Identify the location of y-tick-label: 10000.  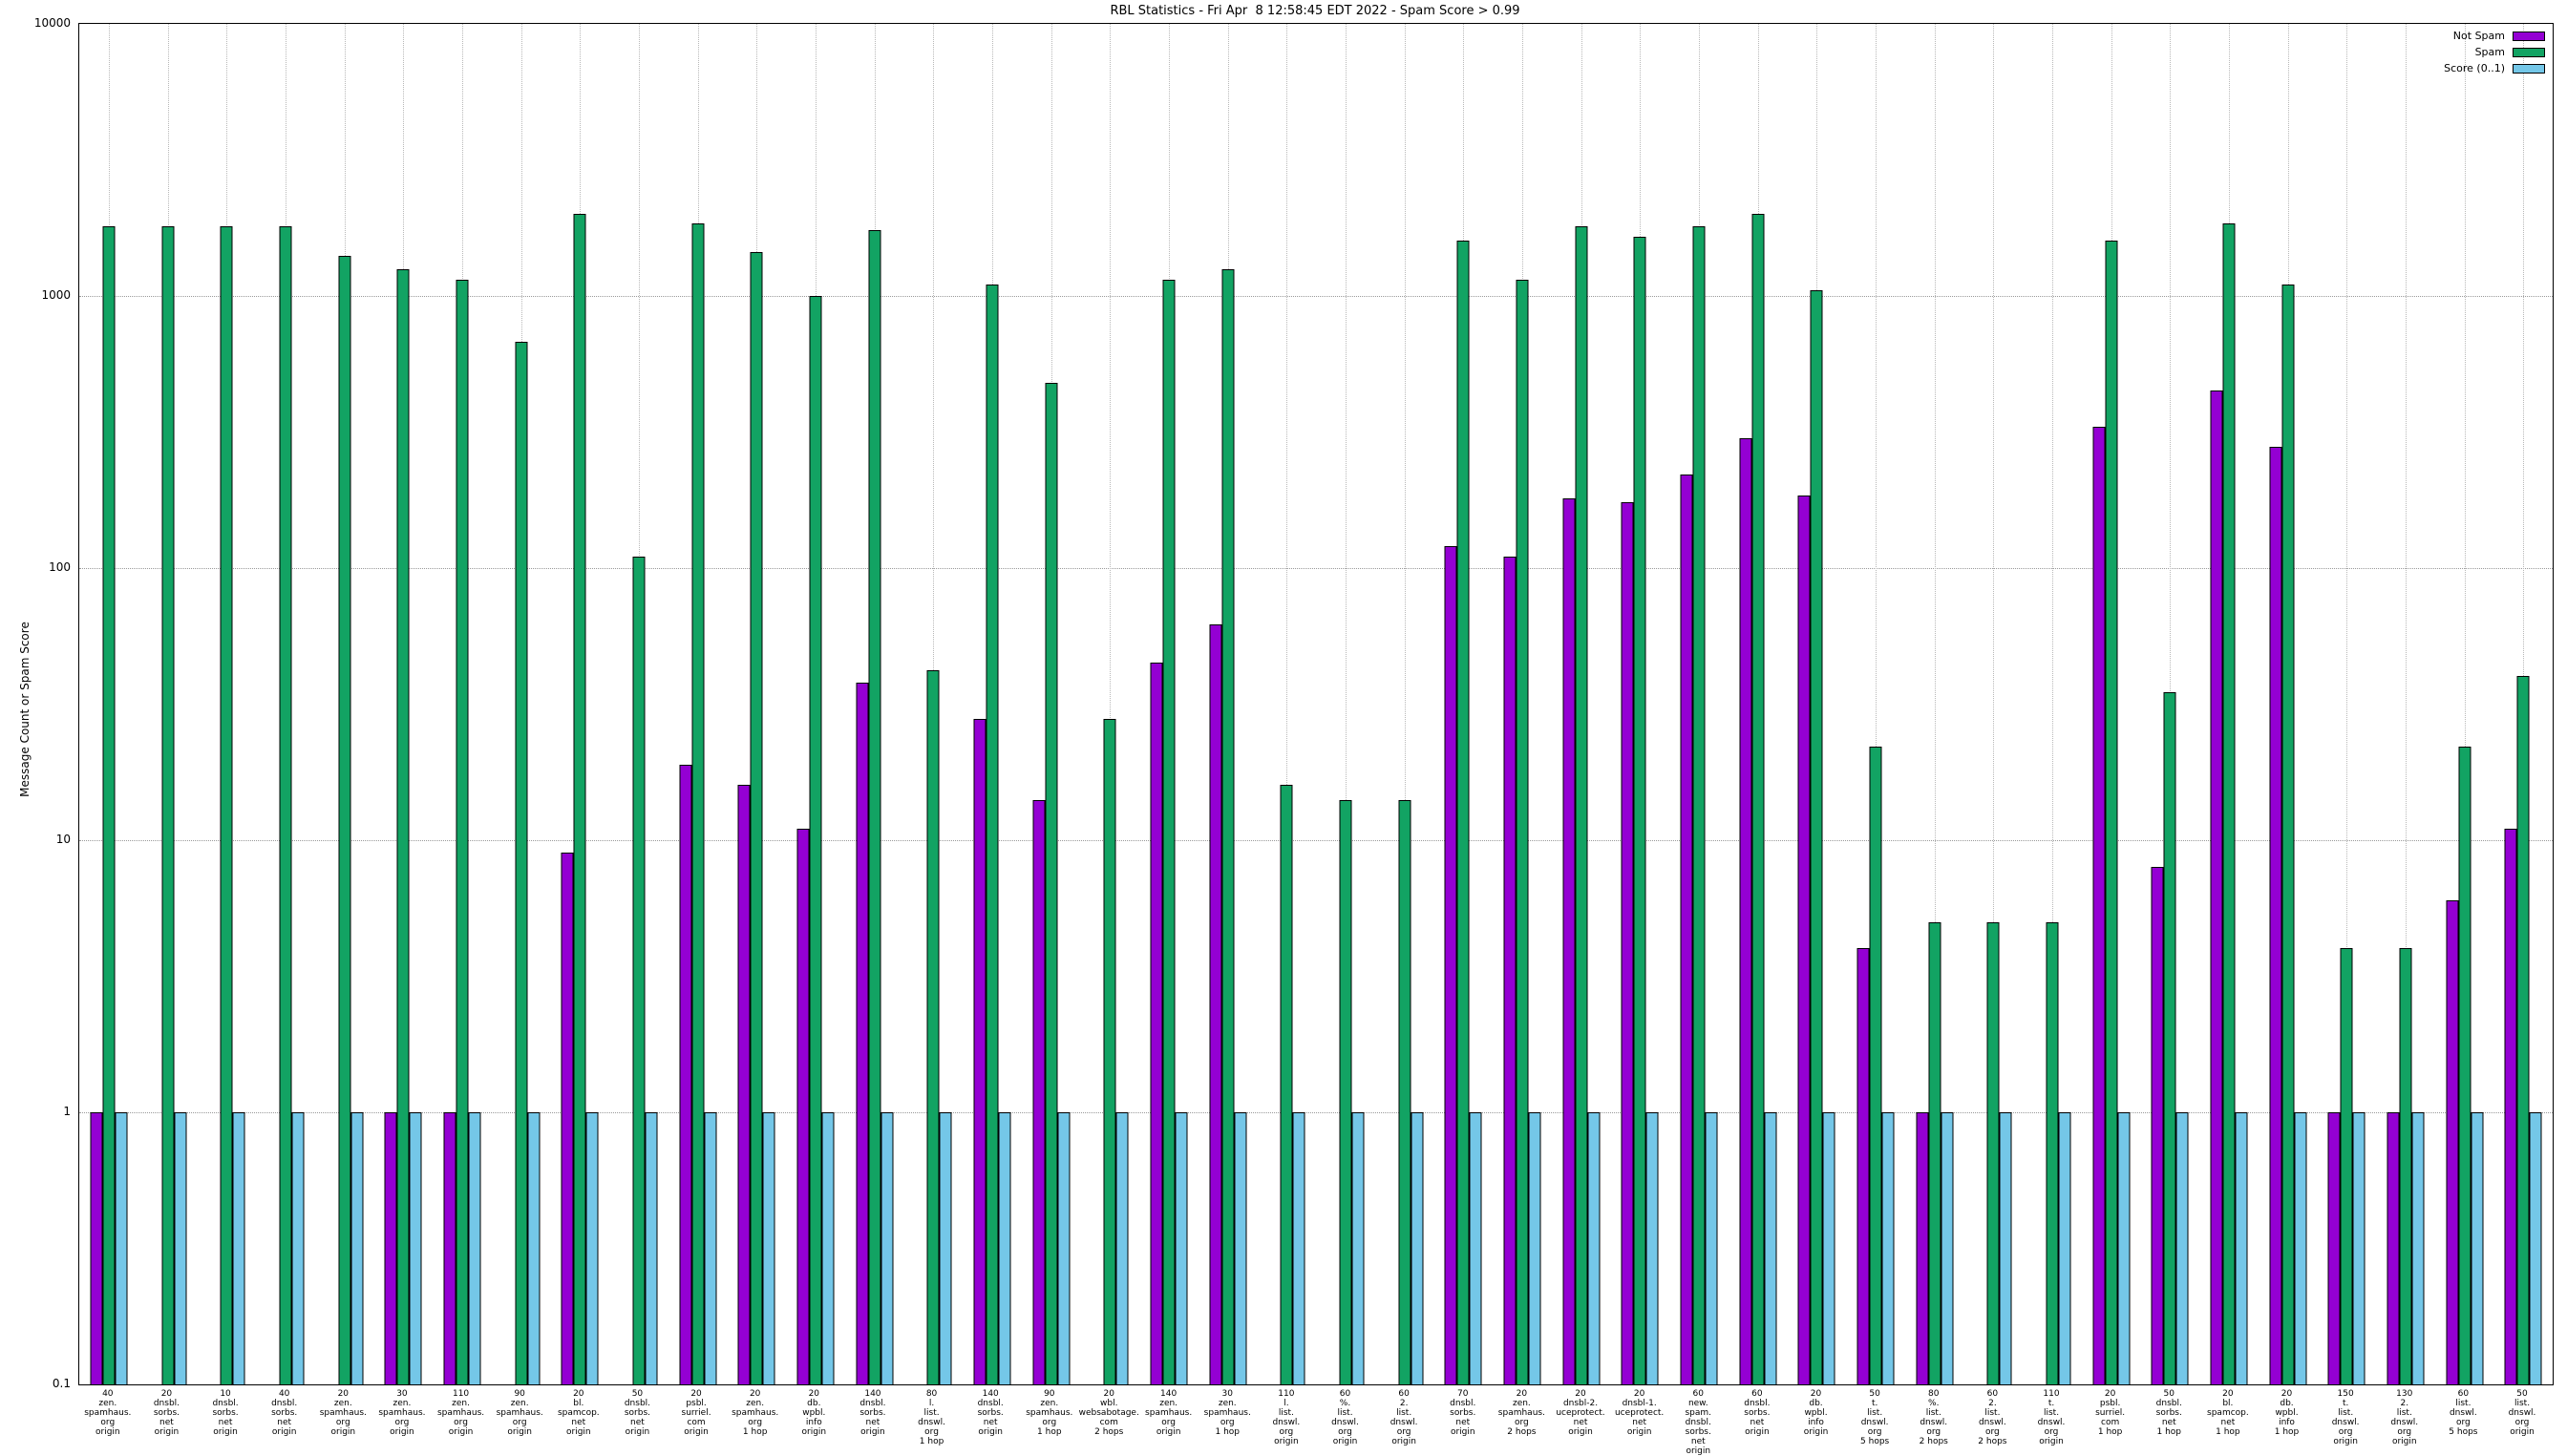
(52, 23).